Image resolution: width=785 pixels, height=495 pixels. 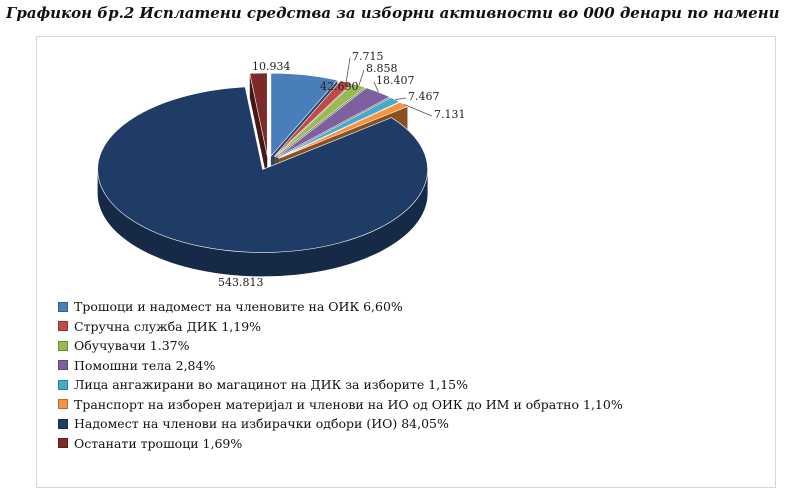 I want to click on data-label: 543.813, so click(x=241, y=282).